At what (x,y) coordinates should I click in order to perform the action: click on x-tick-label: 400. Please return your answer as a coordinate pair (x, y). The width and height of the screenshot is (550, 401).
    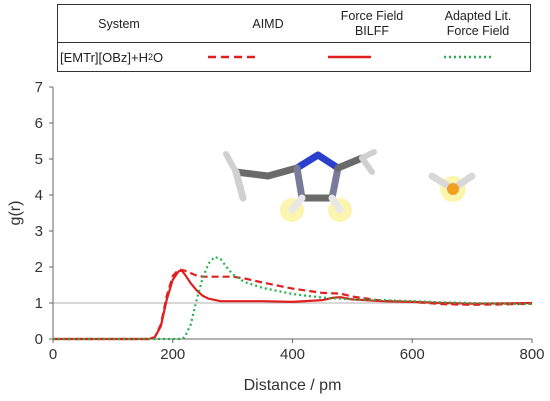
    Looking at the image, I should click on (292, 354).